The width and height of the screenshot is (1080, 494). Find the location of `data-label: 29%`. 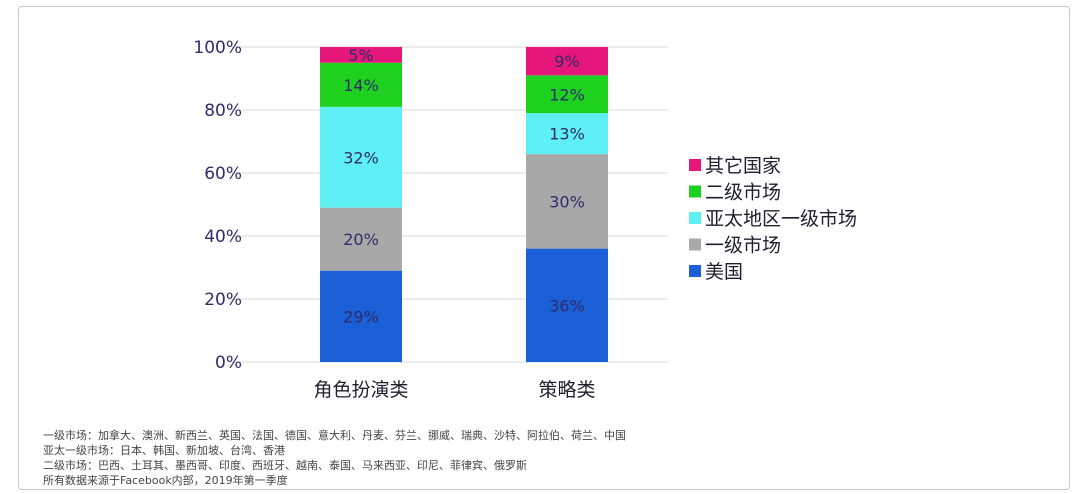

data-label: 29% is located at coordinates (361, 316).